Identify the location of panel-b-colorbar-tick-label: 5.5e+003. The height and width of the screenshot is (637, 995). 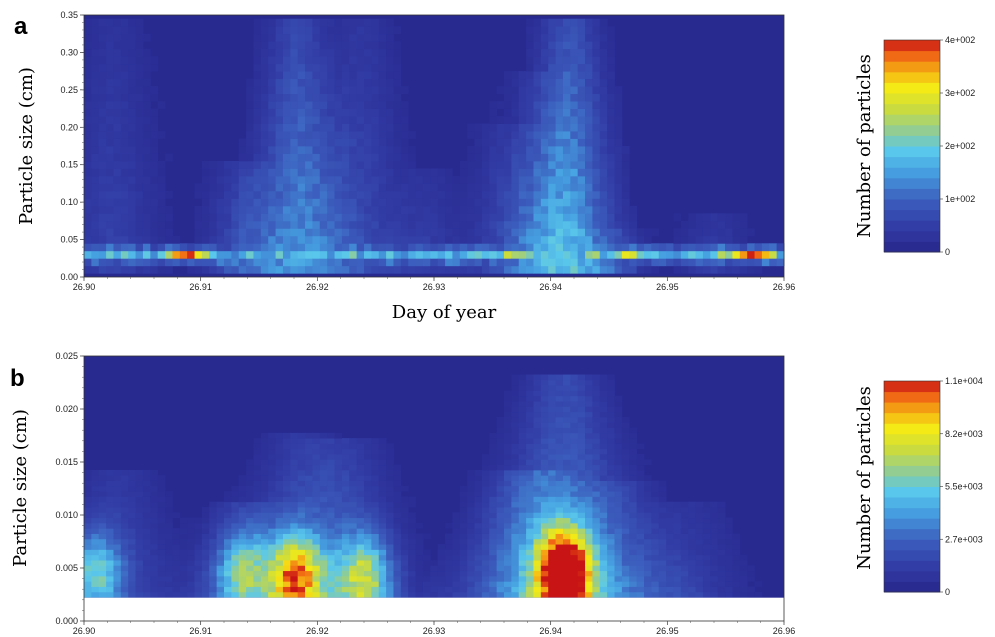
(964, 487).